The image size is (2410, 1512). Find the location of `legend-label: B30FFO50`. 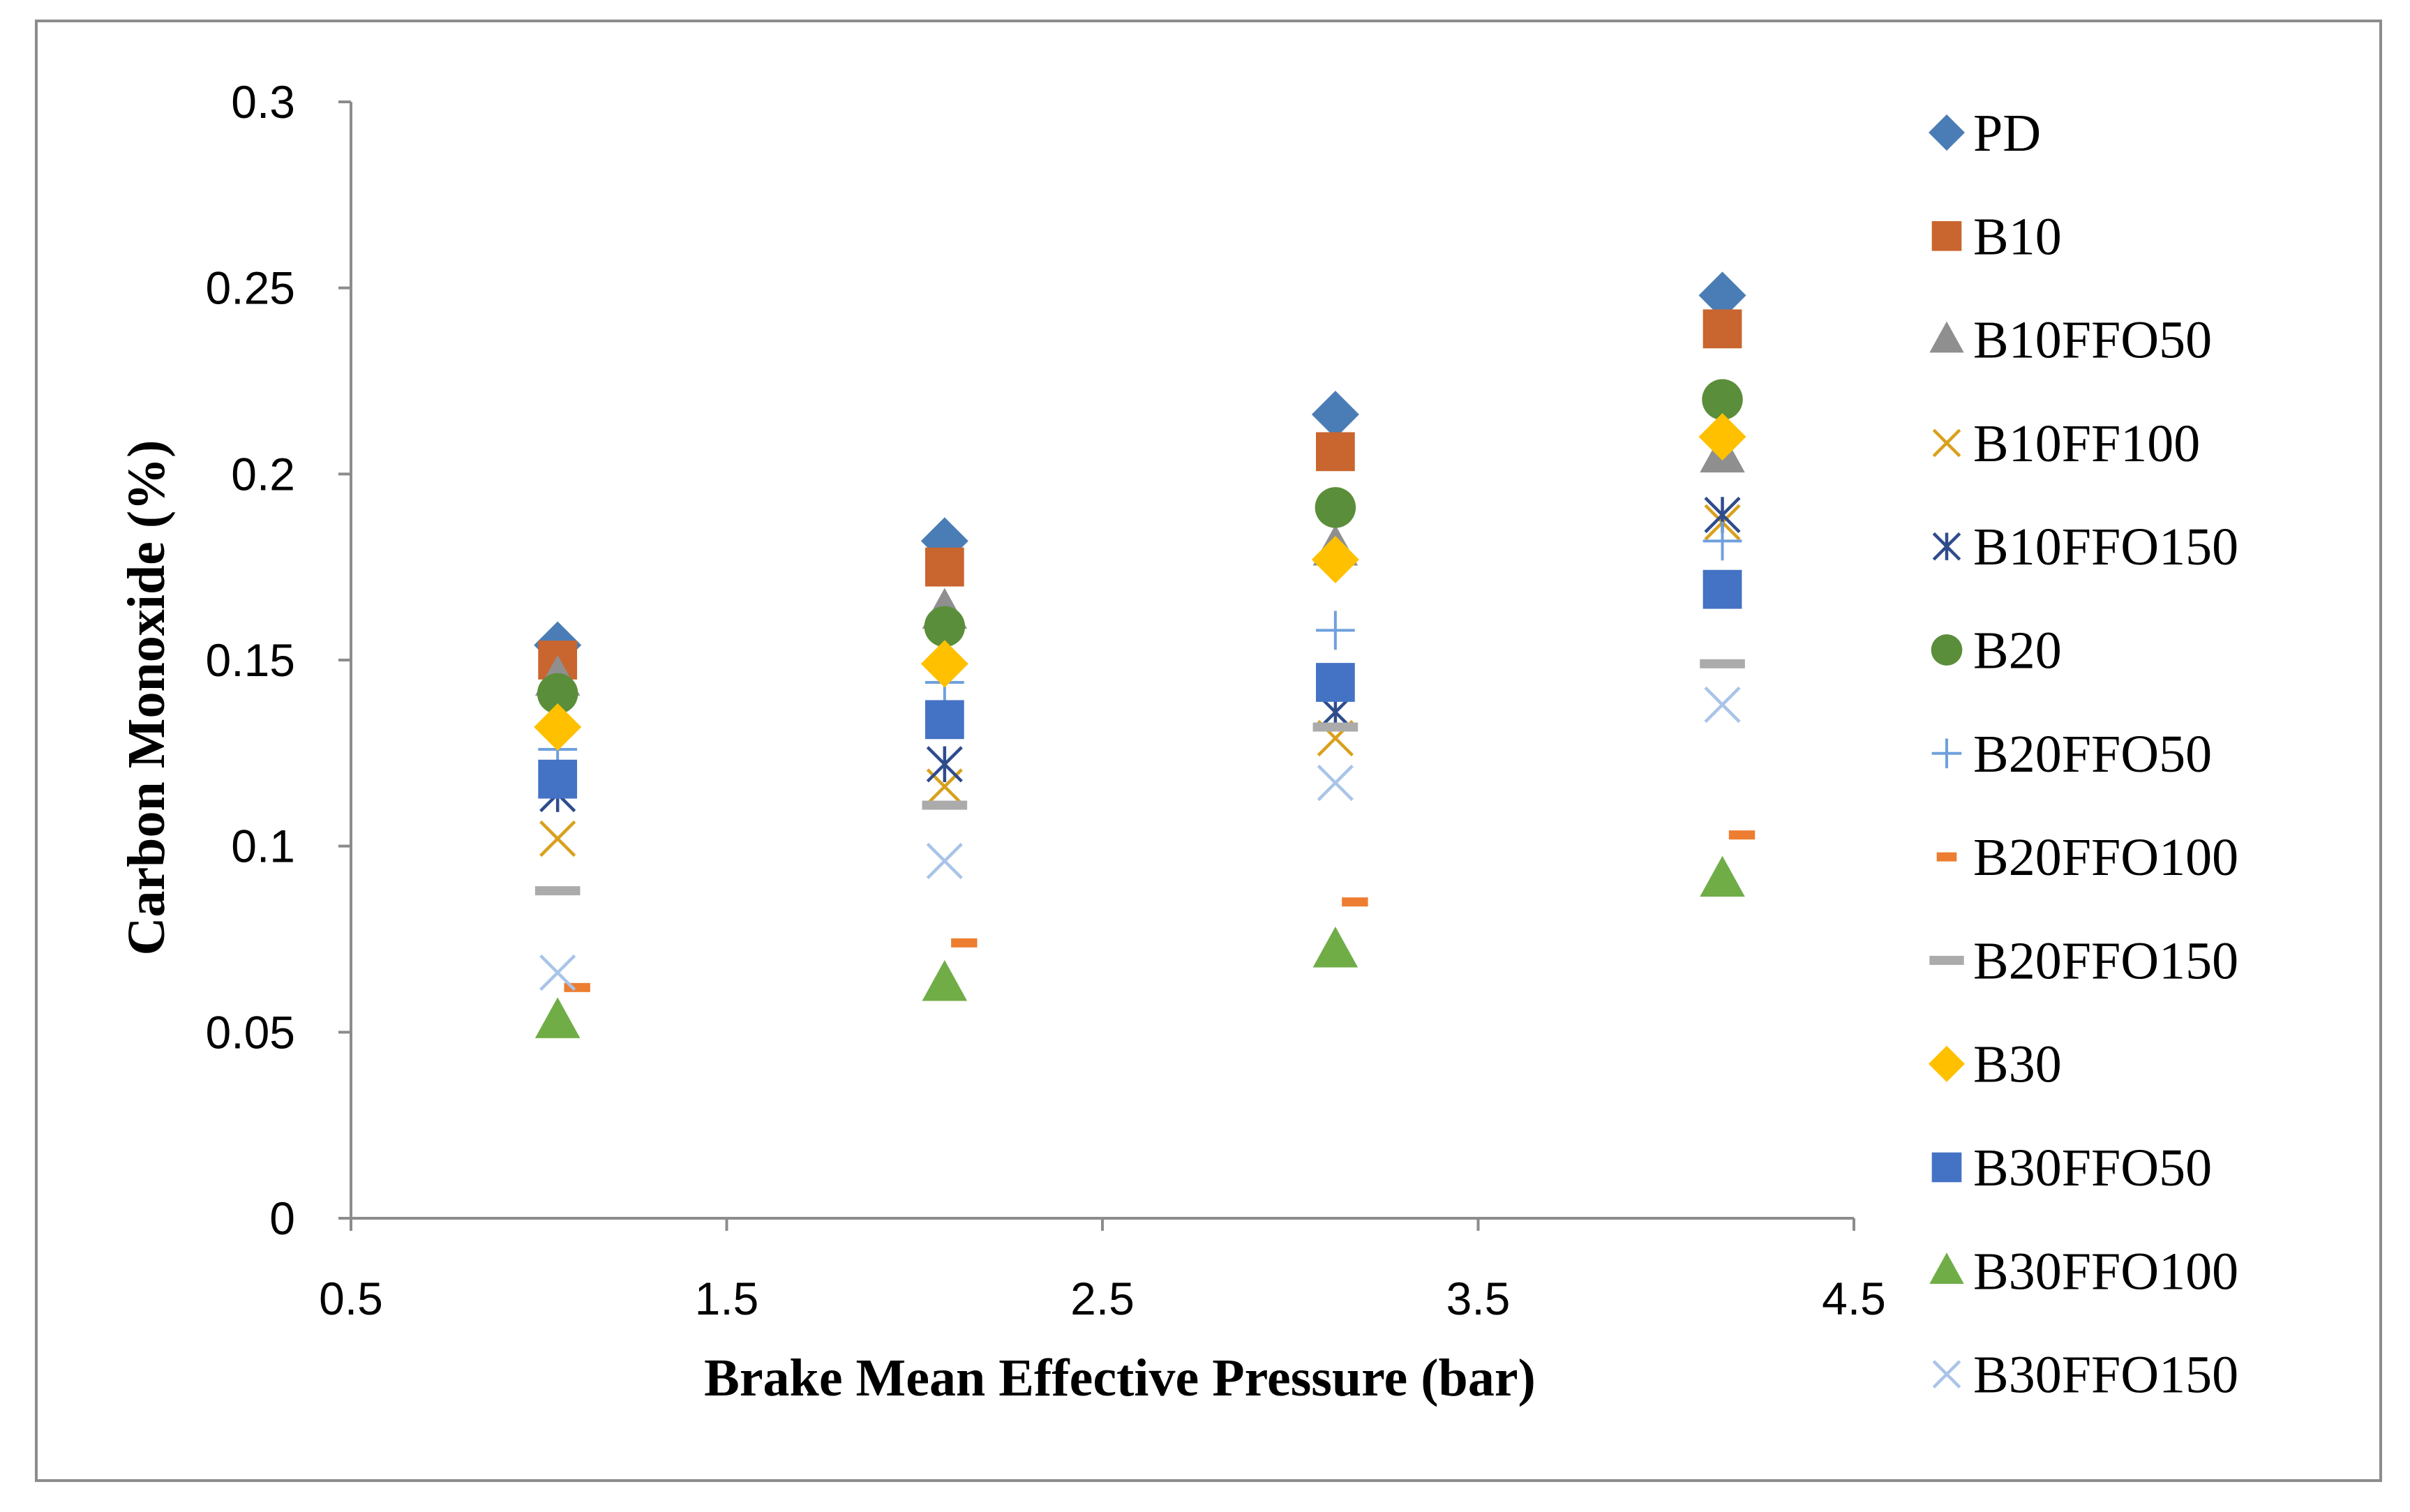

legend-label: B30FFO50 is located at coordinates (2092, 1168).